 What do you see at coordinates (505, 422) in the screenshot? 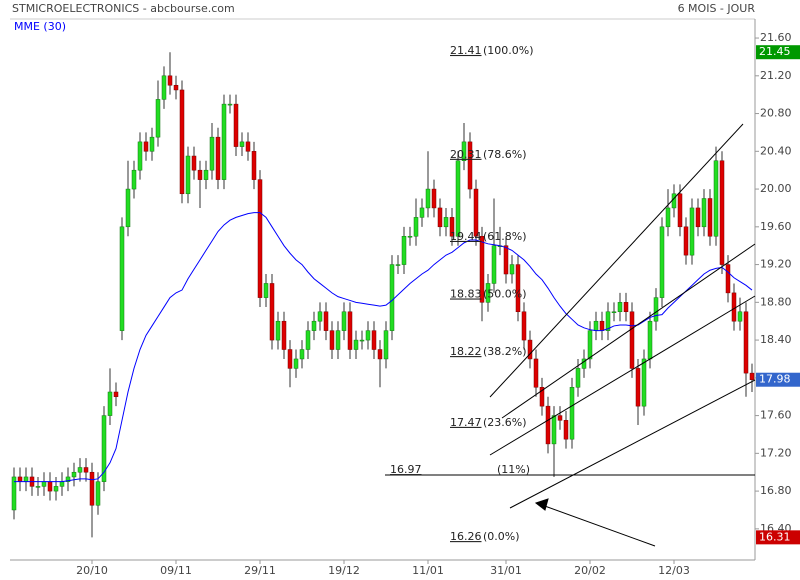
I see `fib-pct: (23.6%)` at bounding box center [505, 422].